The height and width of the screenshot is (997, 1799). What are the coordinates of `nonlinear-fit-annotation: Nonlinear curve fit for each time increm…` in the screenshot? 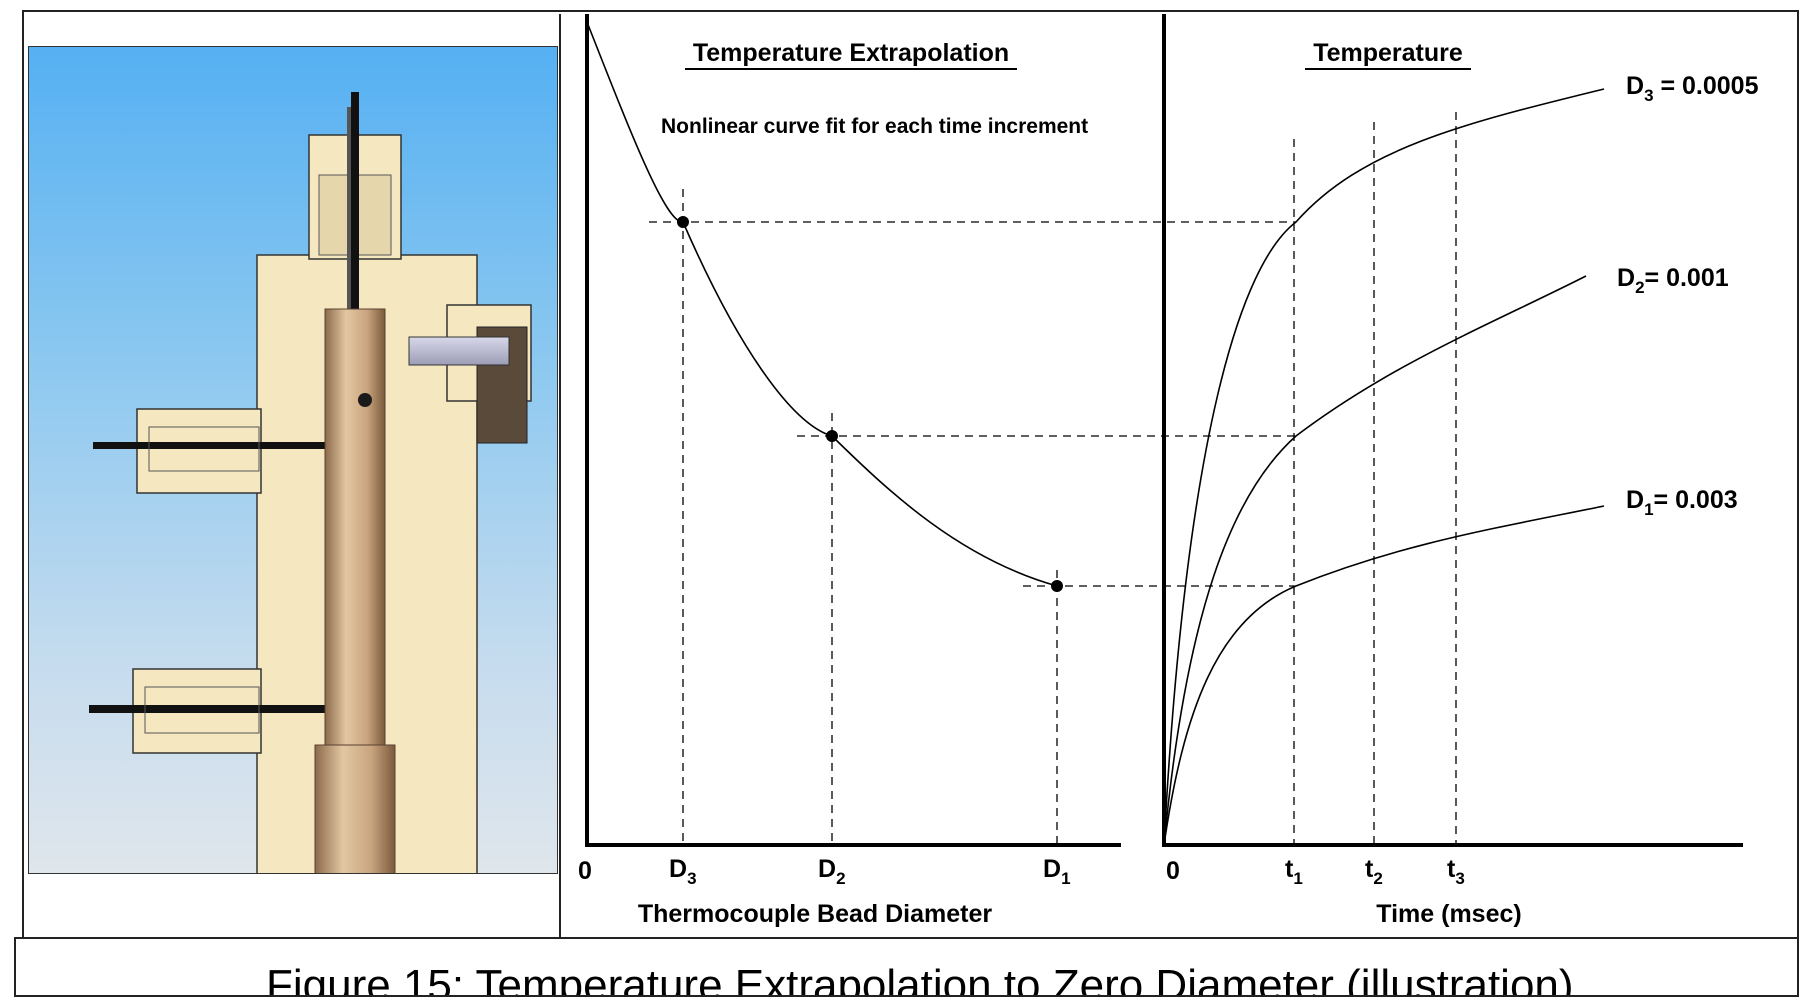 It's located at (874, 126).